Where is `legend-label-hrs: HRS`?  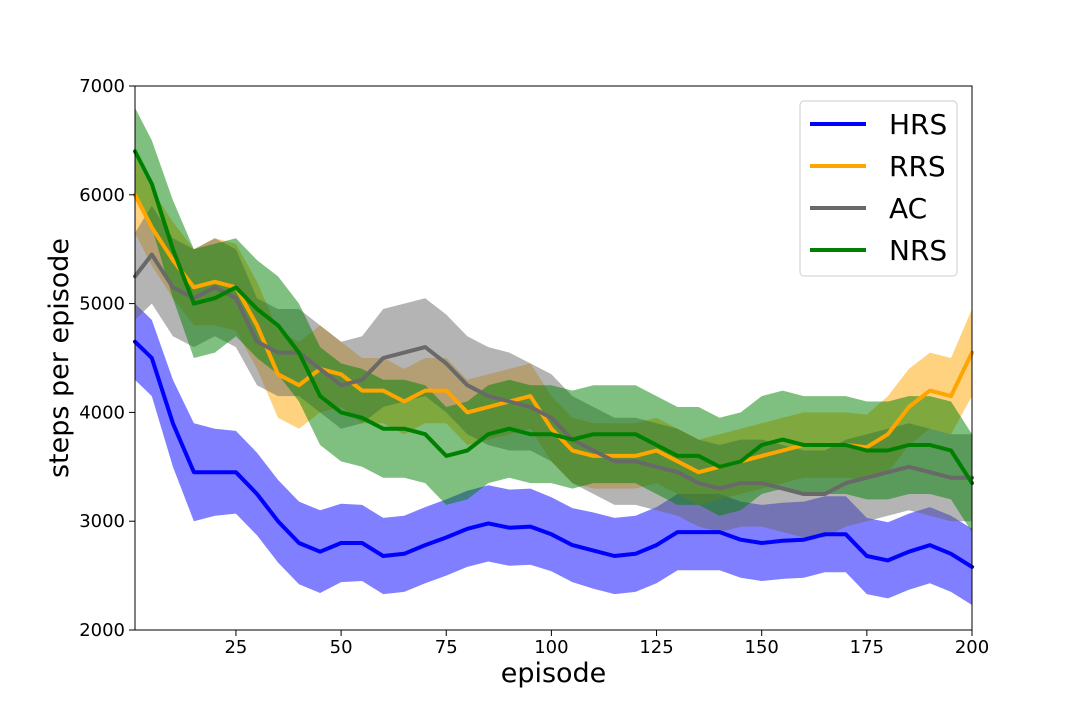 legend-label-hrs: HRS is located at coordinates (918, 124).